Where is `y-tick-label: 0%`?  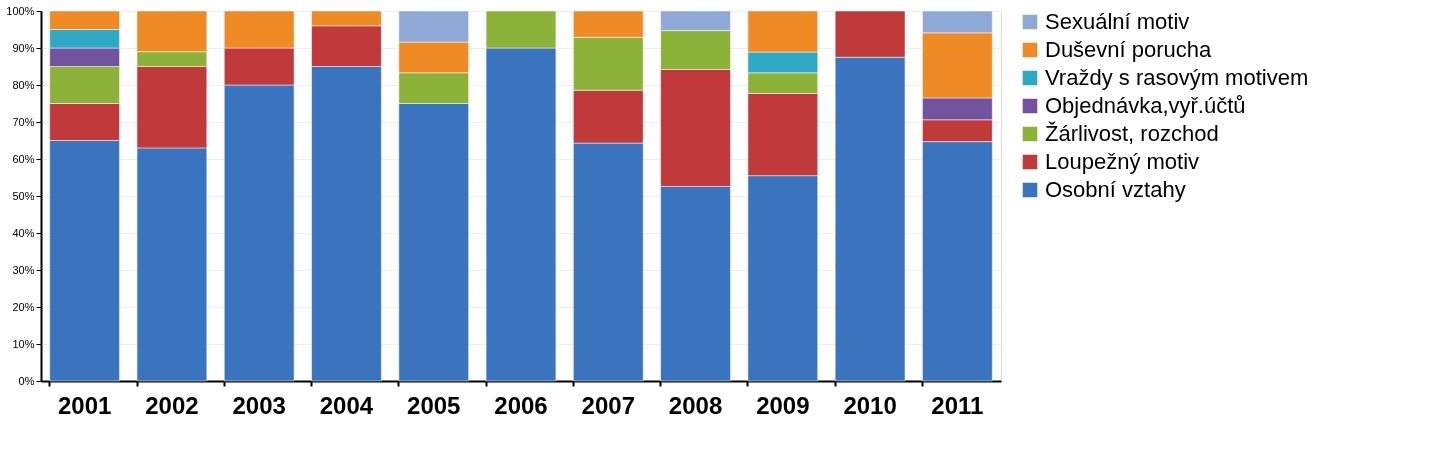
y-tick-label: 0% is located at coordinates (26, 380).